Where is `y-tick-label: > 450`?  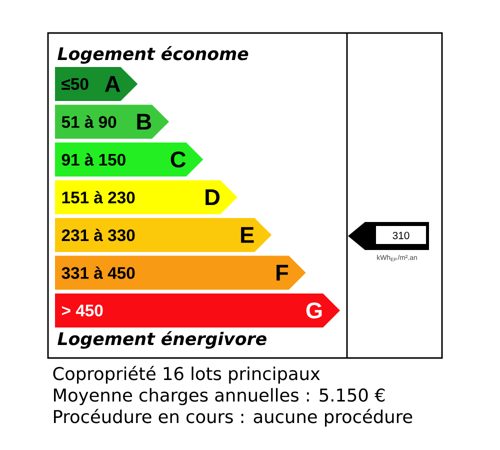 y-tick-label: > 450 is located at coordinates (82, 310).